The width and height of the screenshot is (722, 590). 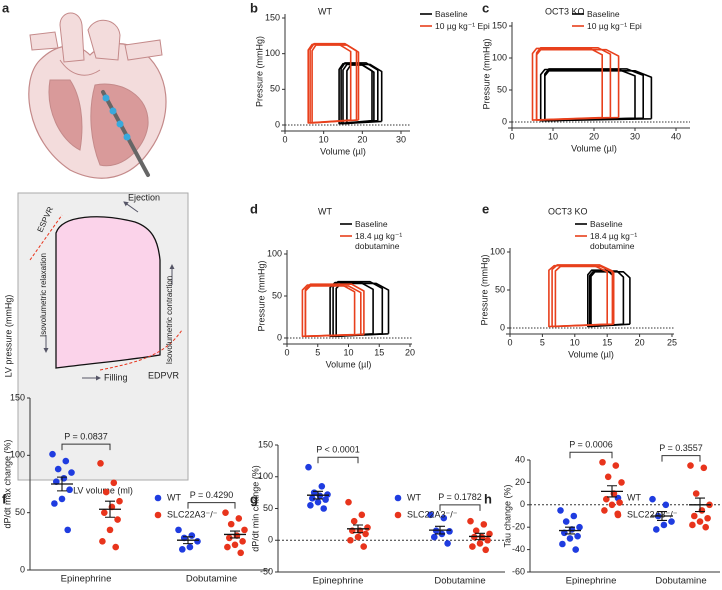 What do you see at coordinates (518, 571) in the screenshot?
I see `y-tick-label: -60` at bounding box center [518, 571].